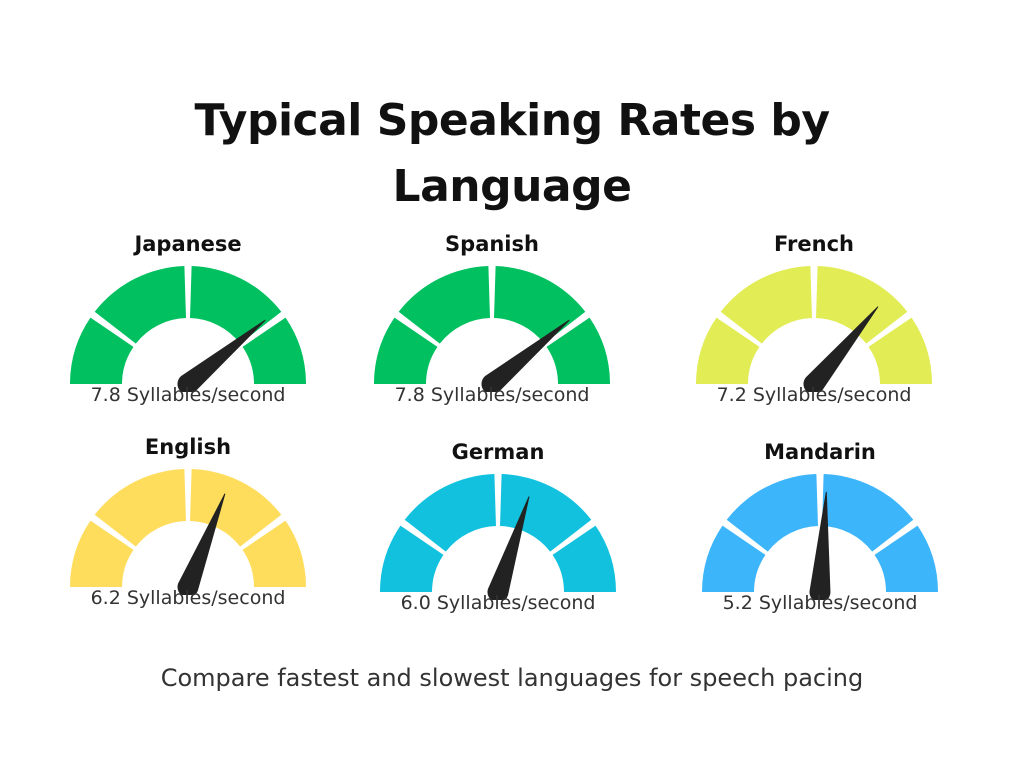 The width and height of the screenshot is (1024, 768). Describe the element at coordinates (820, 452) in the screenshot. I see `gauge-label: Mandarin` at that location.